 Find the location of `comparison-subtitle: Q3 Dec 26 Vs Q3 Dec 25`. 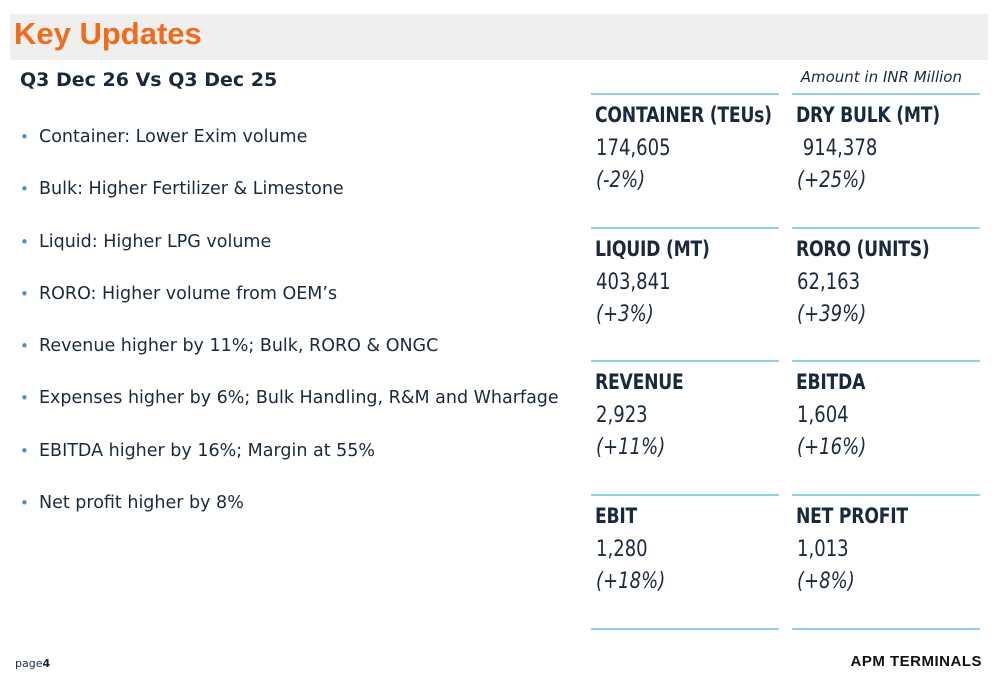

comparison-subtitle: Q3 Dec 26 Vs Q3 Dec 25 is located at coordinates (149, 80).